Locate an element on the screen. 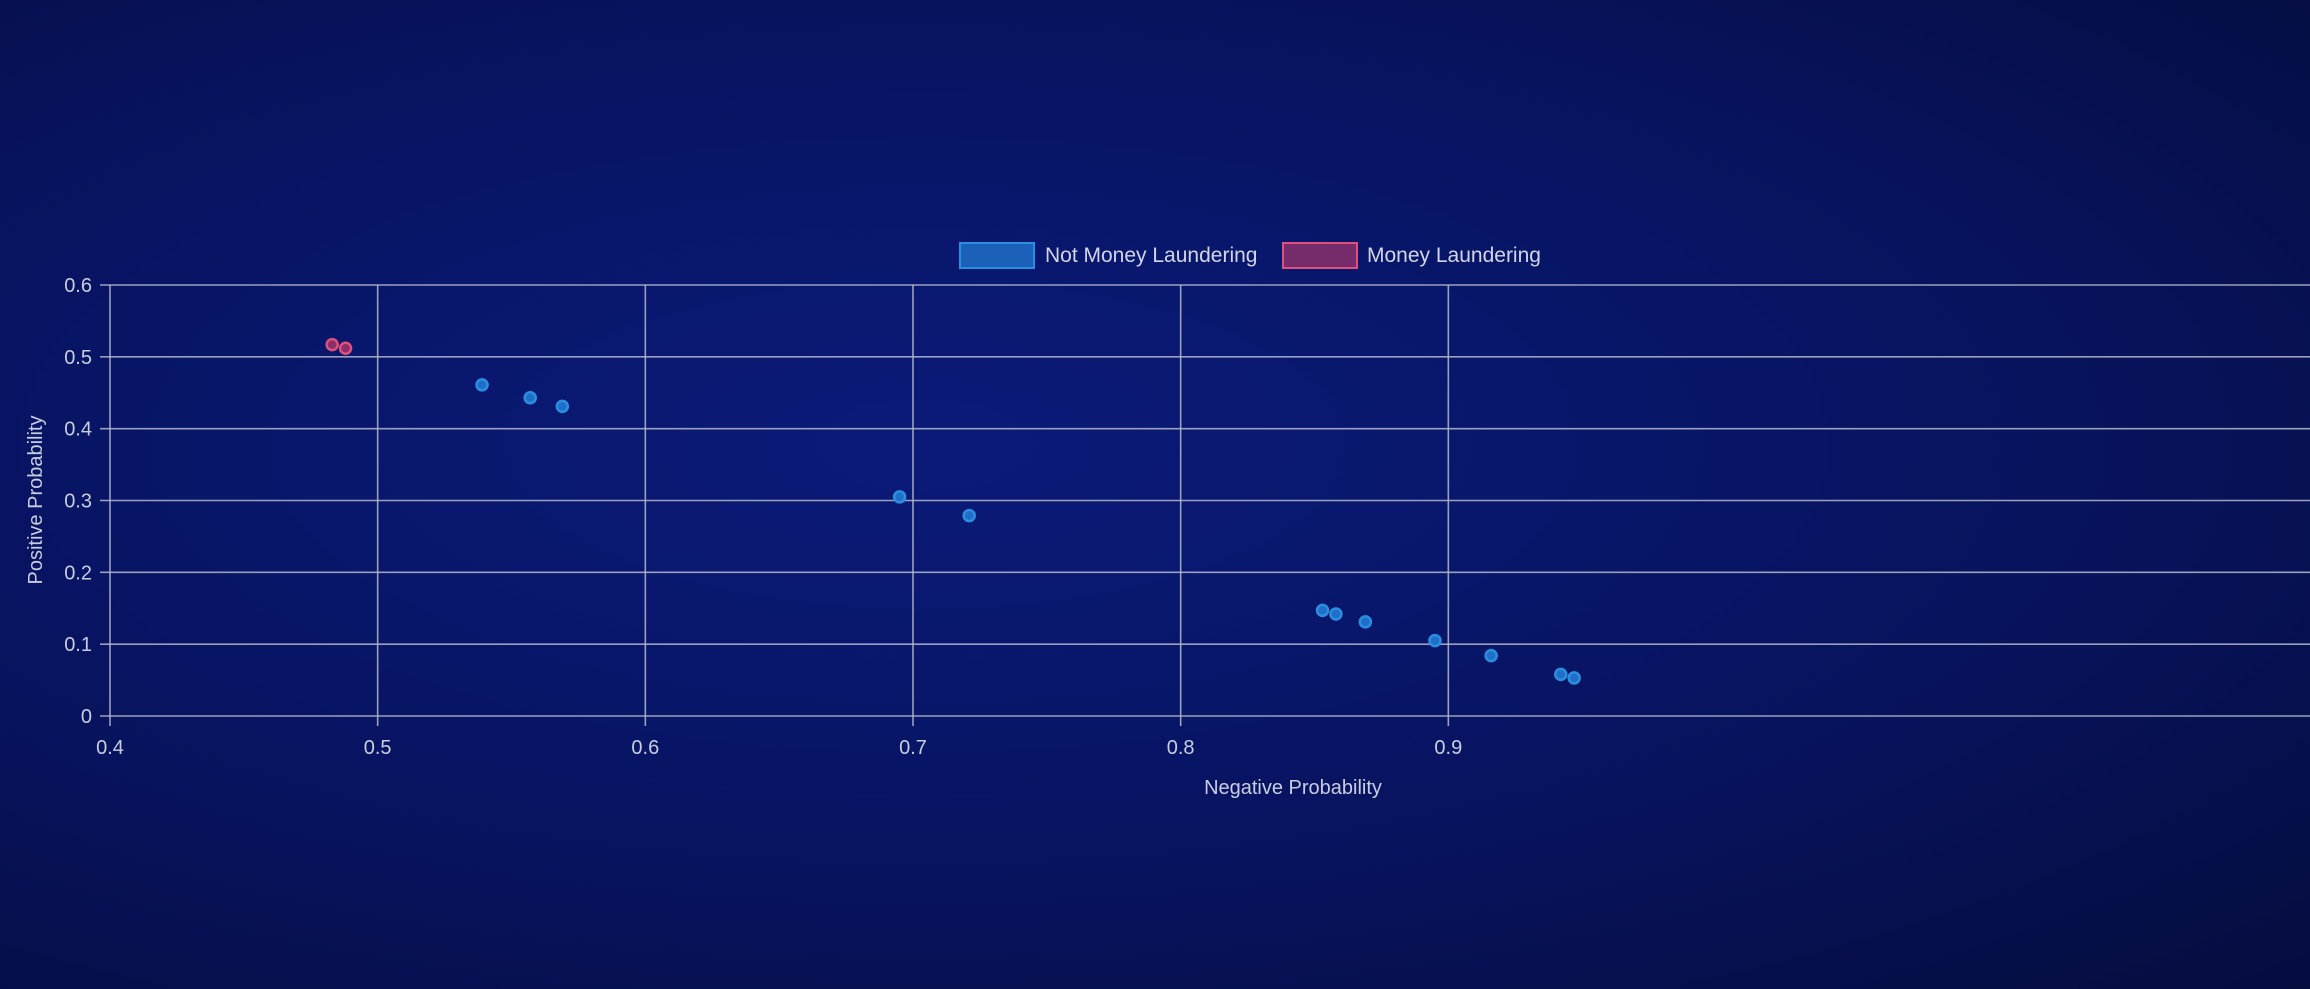  legend: Not Money Laundering Money Laundering is located at coordinates (1250, 255).